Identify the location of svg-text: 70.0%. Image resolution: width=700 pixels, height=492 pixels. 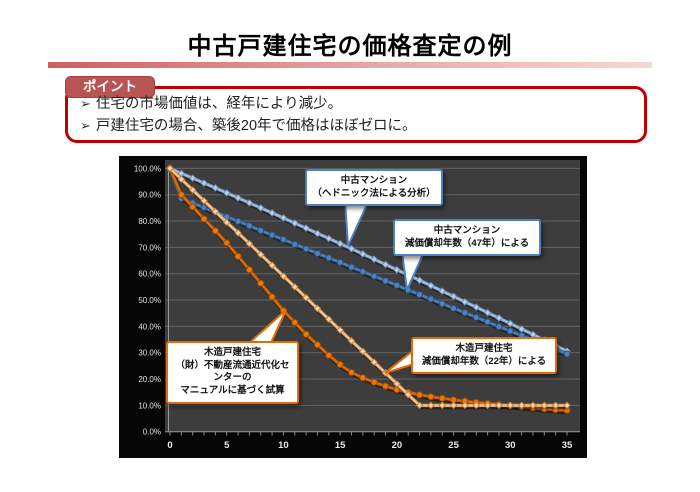
(149, 247).